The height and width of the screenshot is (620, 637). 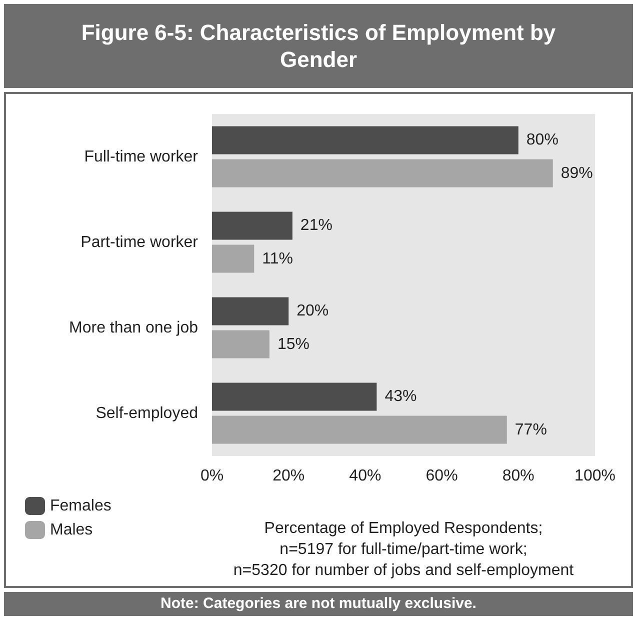 I want to click on y-tick-label: Part-time worker, so click(x=139, y=242).